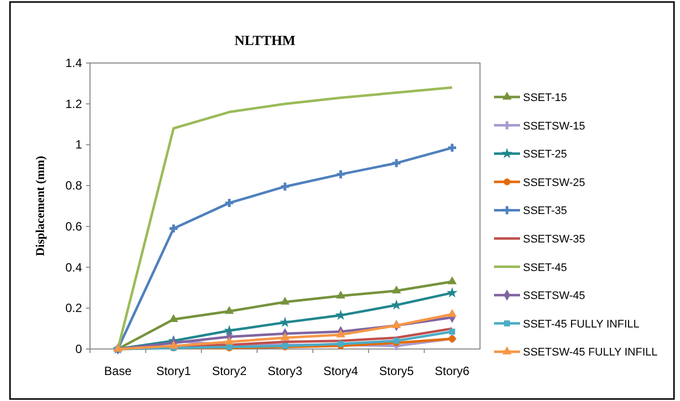  What do you see at coordinates (545, 211) in the screenshot?
I see `legend-label: SSET-35` at bounding box center [545, 211].